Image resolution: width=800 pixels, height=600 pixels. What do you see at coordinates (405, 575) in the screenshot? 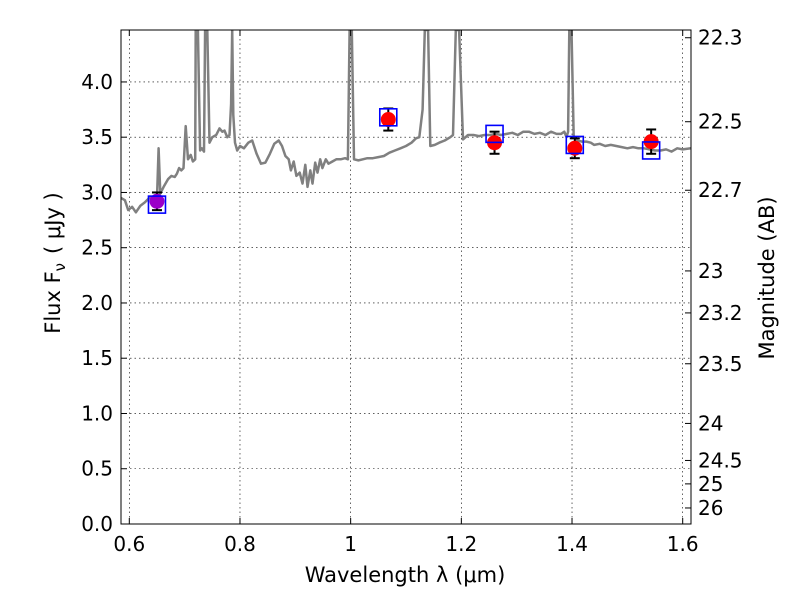
I see `x-axis-label: Wavelength λ (μm)` at bounding box center [405, 575].